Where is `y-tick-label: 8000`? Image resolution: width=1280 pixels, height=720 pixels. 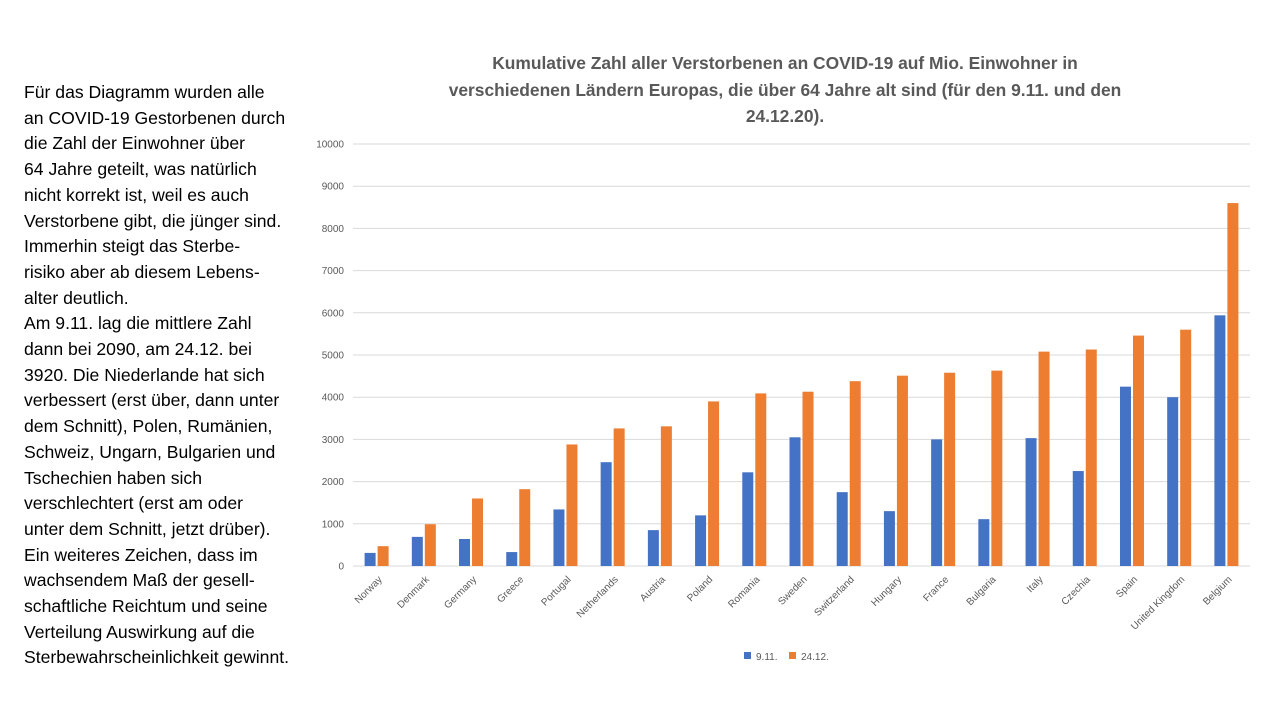
y-tick-label: 8000 is located at coordinates (333, 229).